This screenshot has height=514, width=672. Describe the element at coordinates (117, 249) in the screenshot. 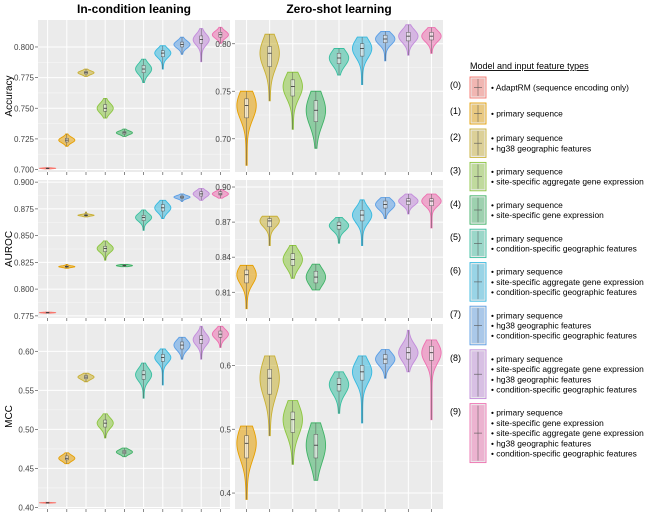

I see `panel-auroc-in: 0.775 0.800 0.825 0.850 0.875 0.900 AUROC` at that location.